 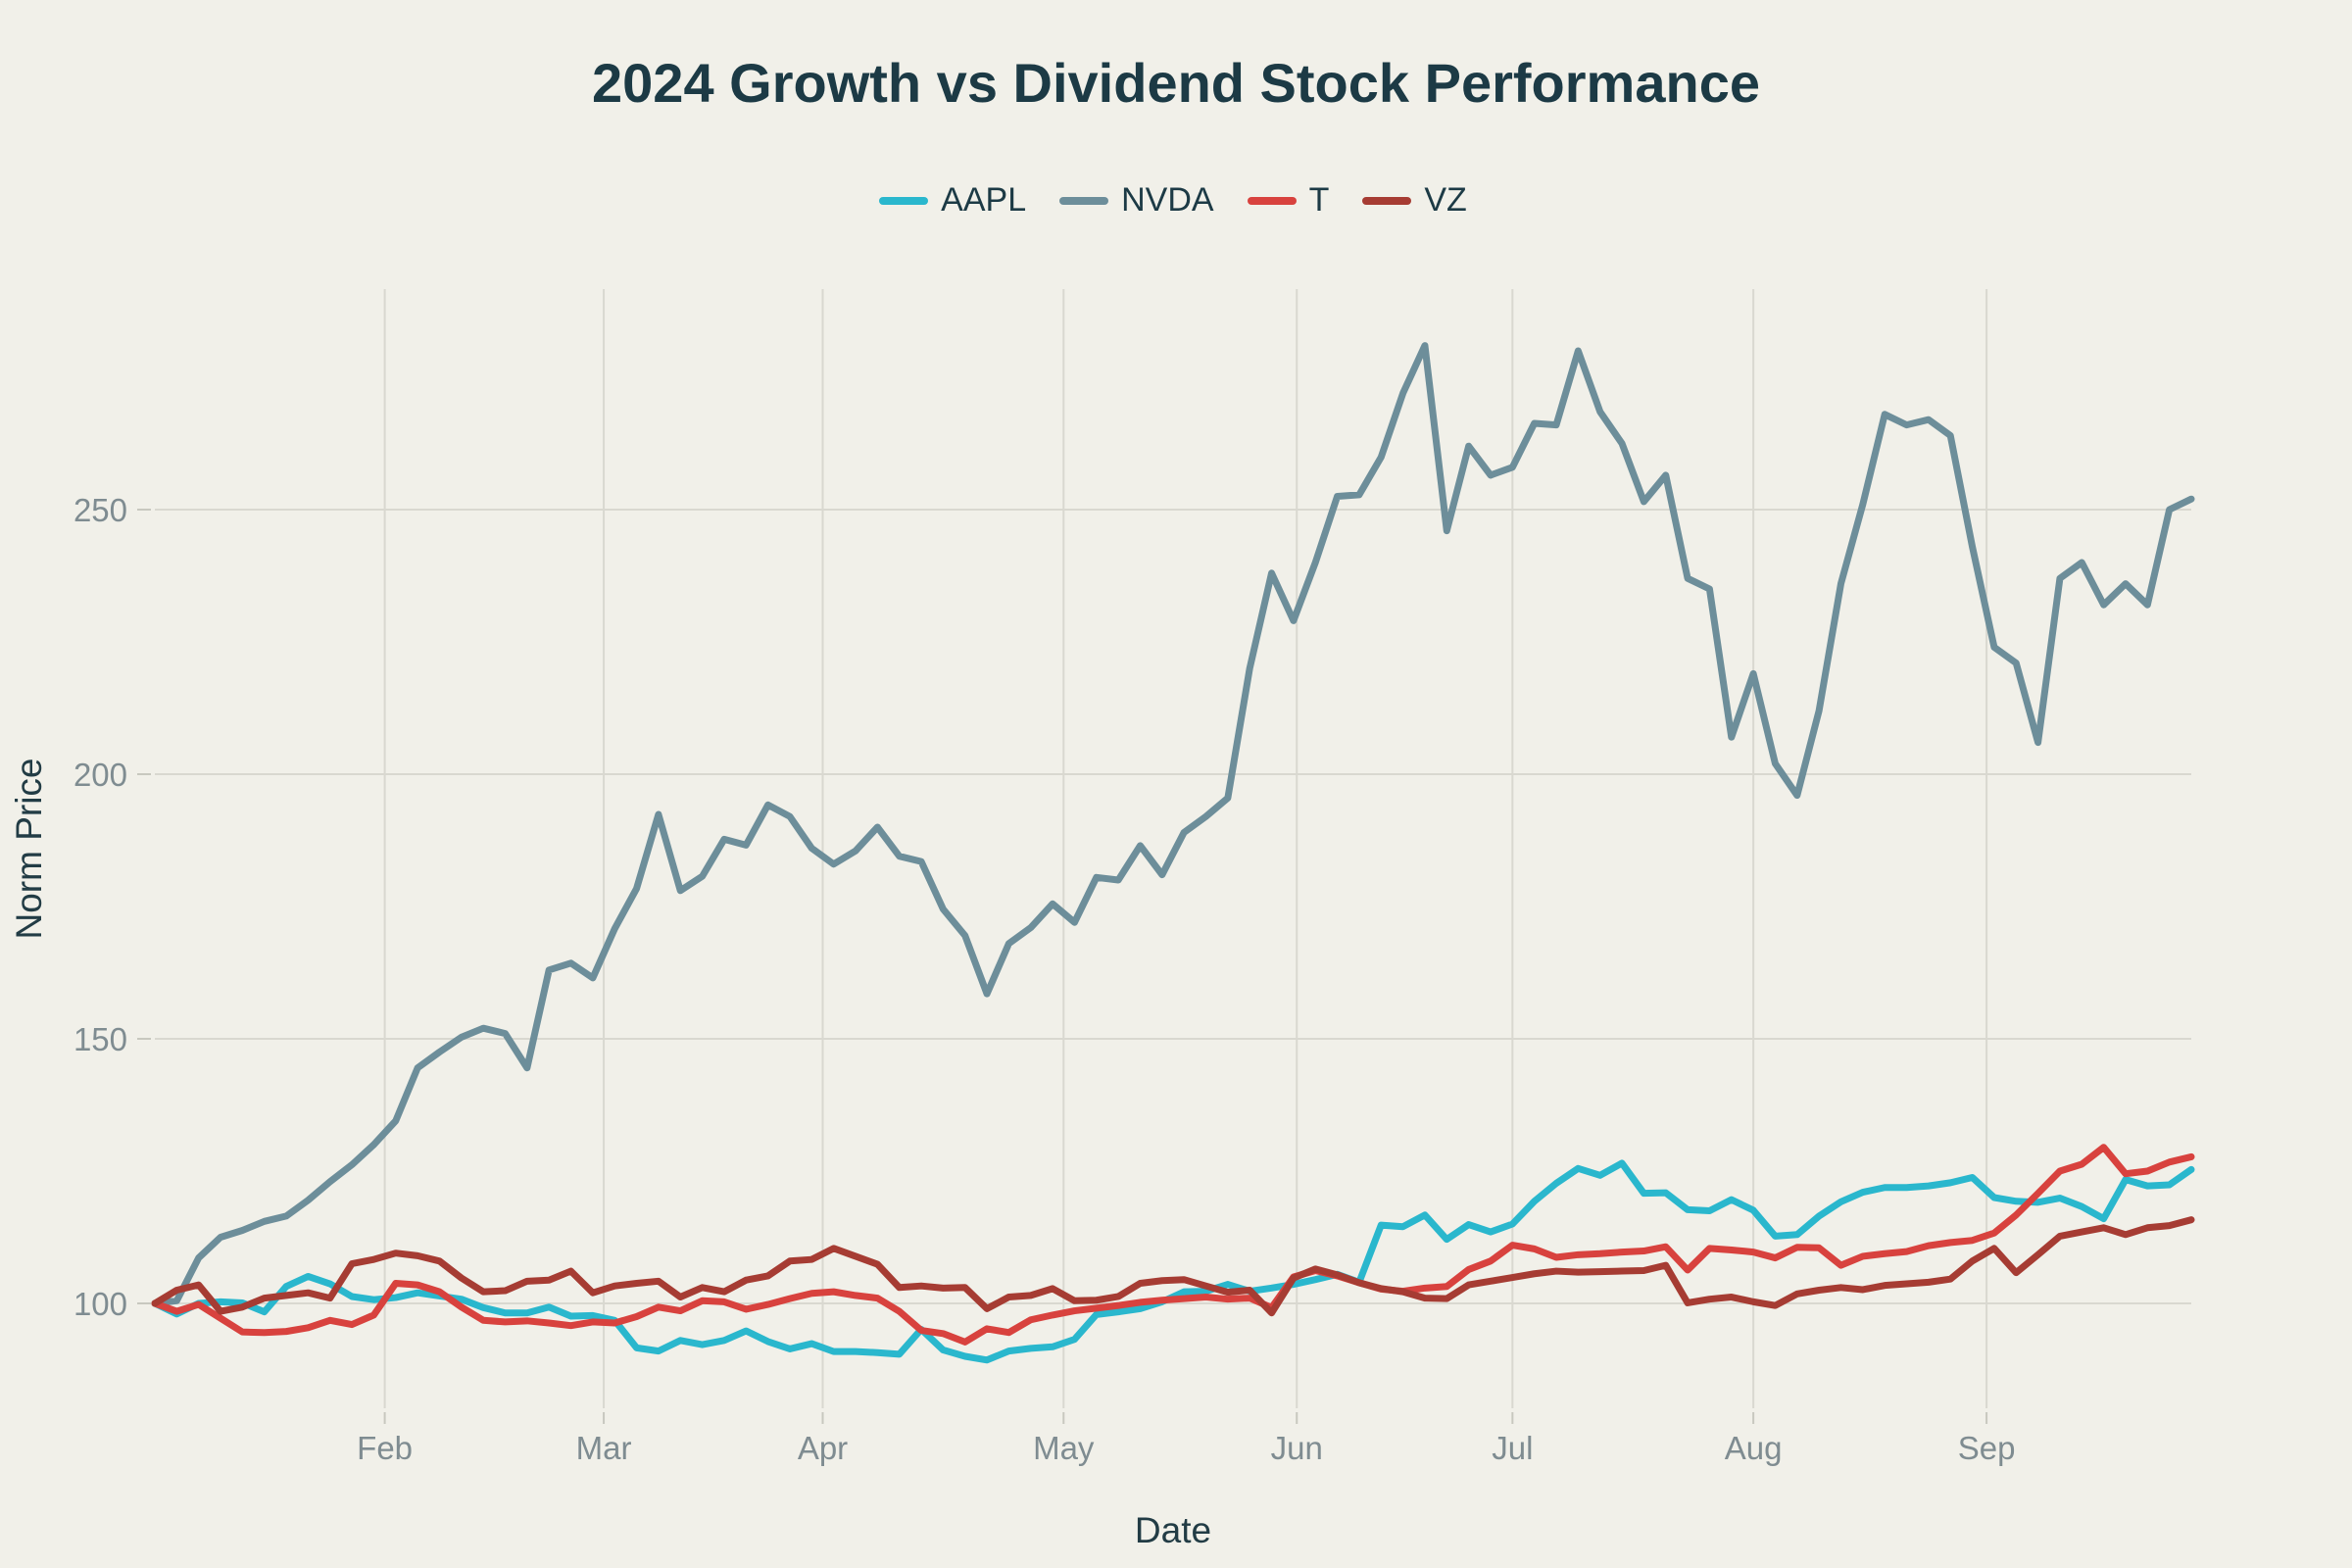 I want to click on legend-swatch-t, so click(x=1272, y=200).